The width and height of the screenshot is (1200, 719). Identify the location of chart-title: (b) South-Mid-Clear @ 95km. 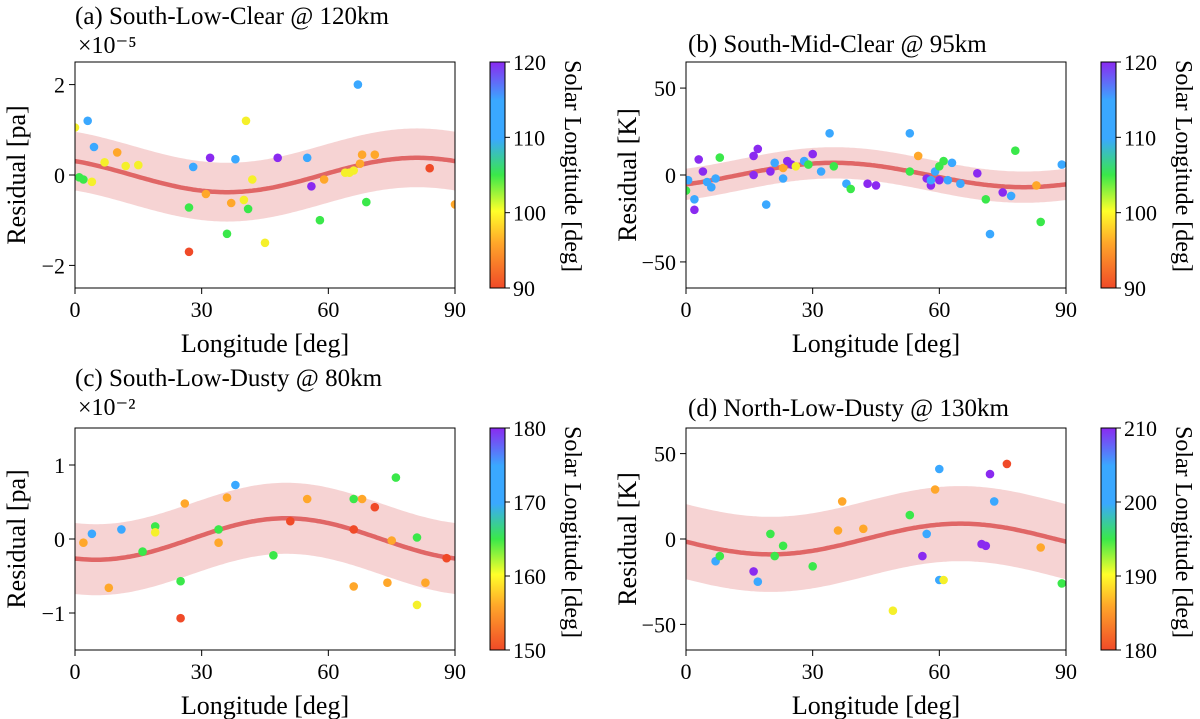
(837, 44).